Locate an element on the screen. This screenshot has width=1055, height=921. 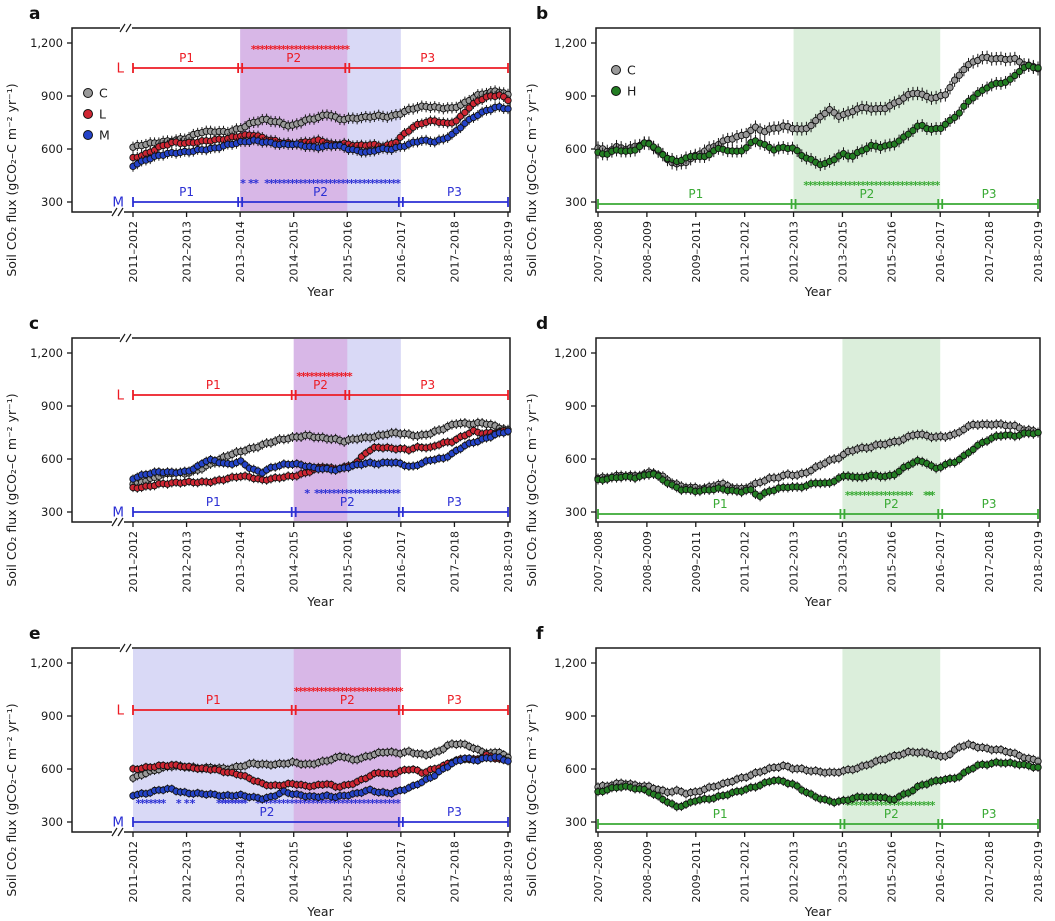
series-M is located at coordinates (320, 136).